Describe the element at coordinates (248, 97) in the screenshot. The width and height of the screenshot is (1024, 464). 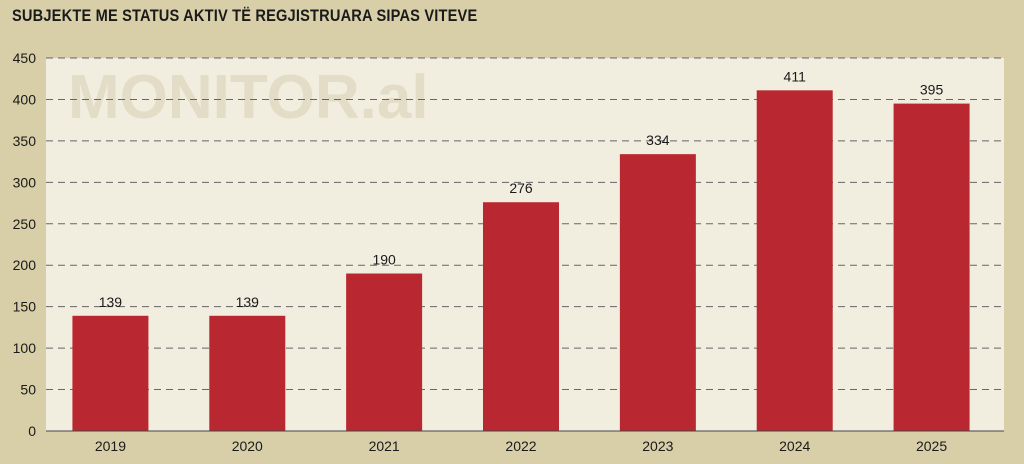
I see `watermark: MONITOR.al` at that location.